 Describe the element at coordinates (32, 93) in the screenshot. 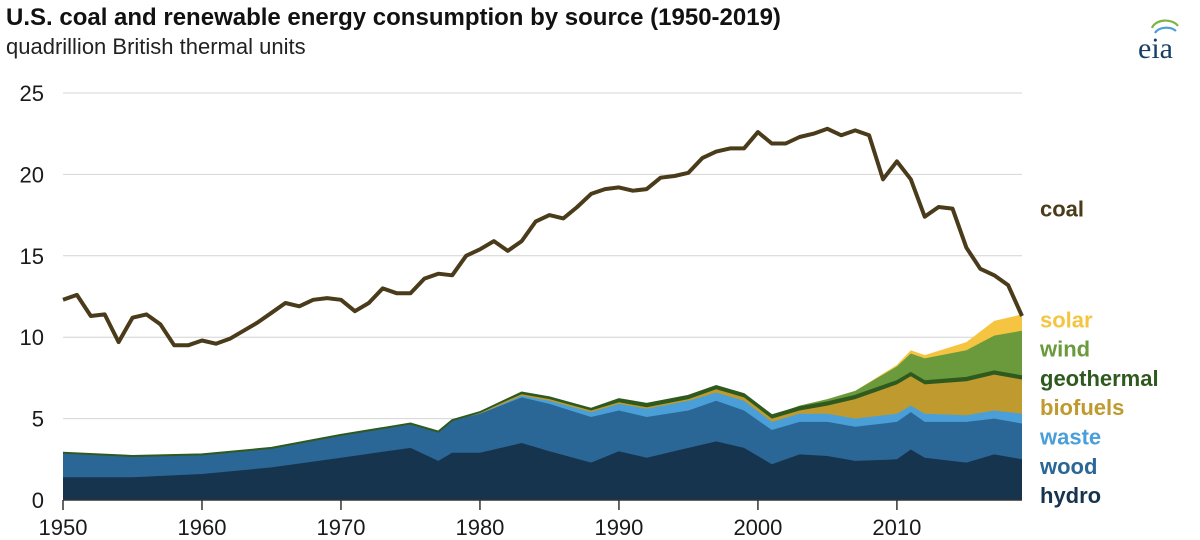

I see `y-tick-label-25: 25` at that location.